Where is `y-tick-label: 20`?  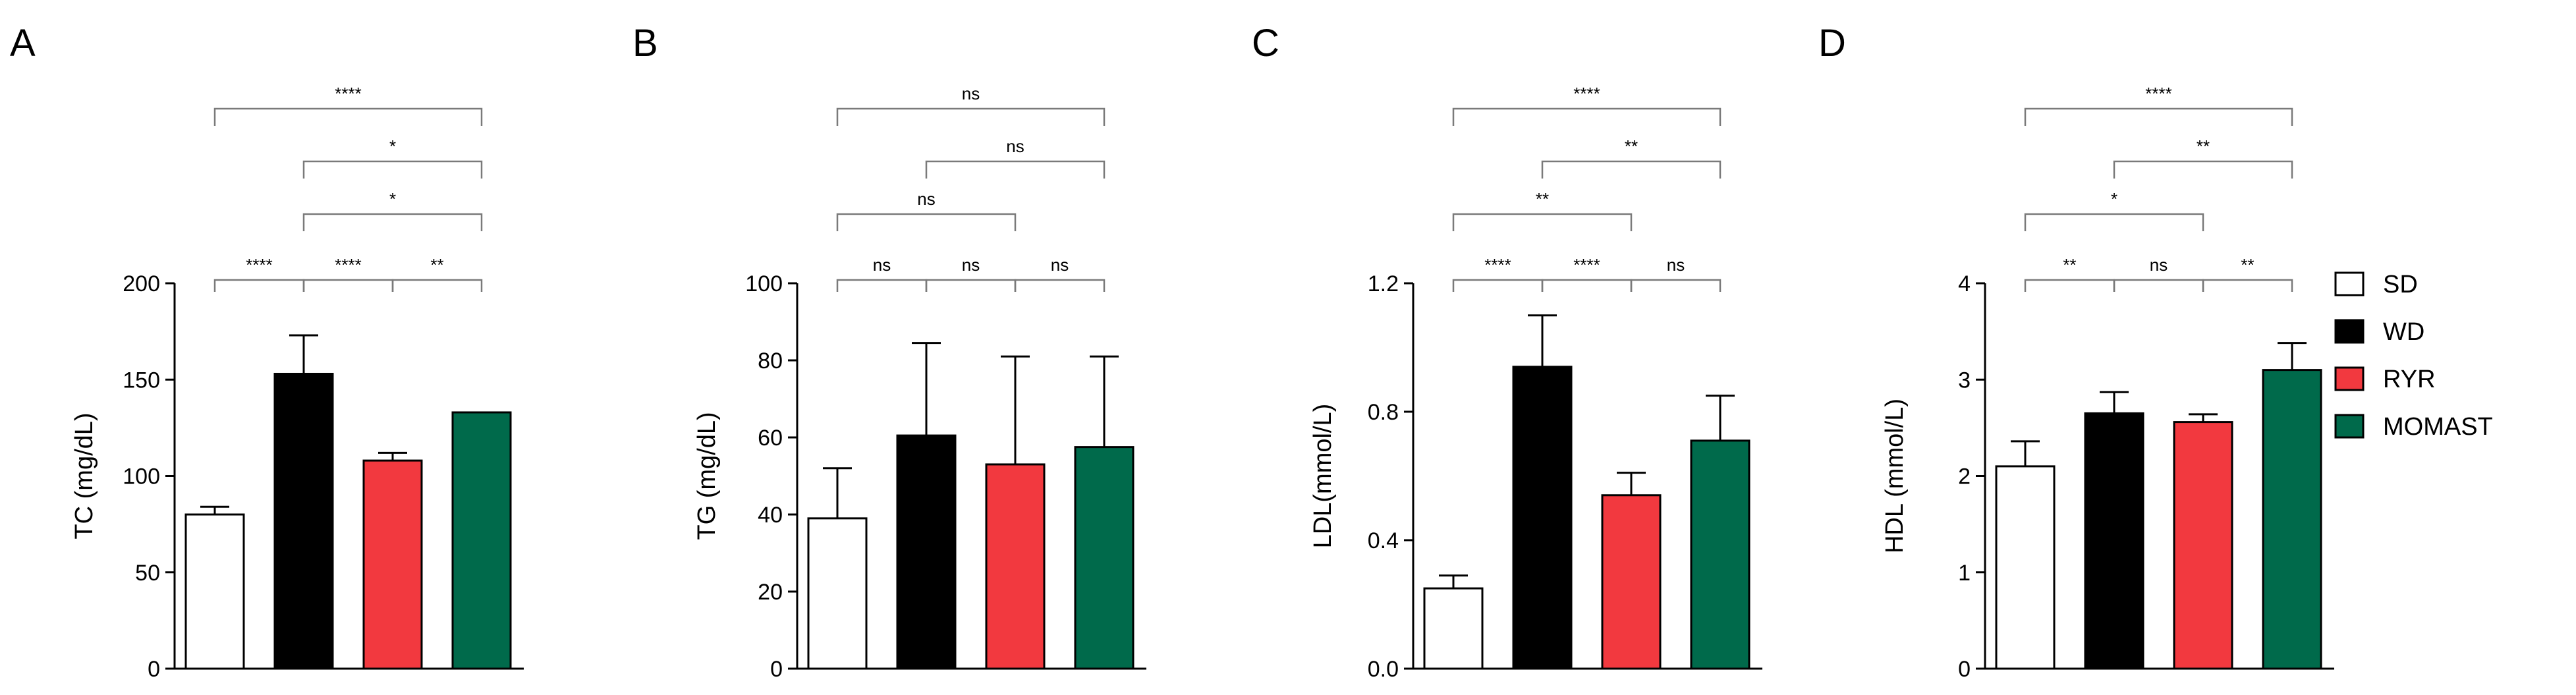
y-tick-label: 20 is located at coordinates (770, 592).